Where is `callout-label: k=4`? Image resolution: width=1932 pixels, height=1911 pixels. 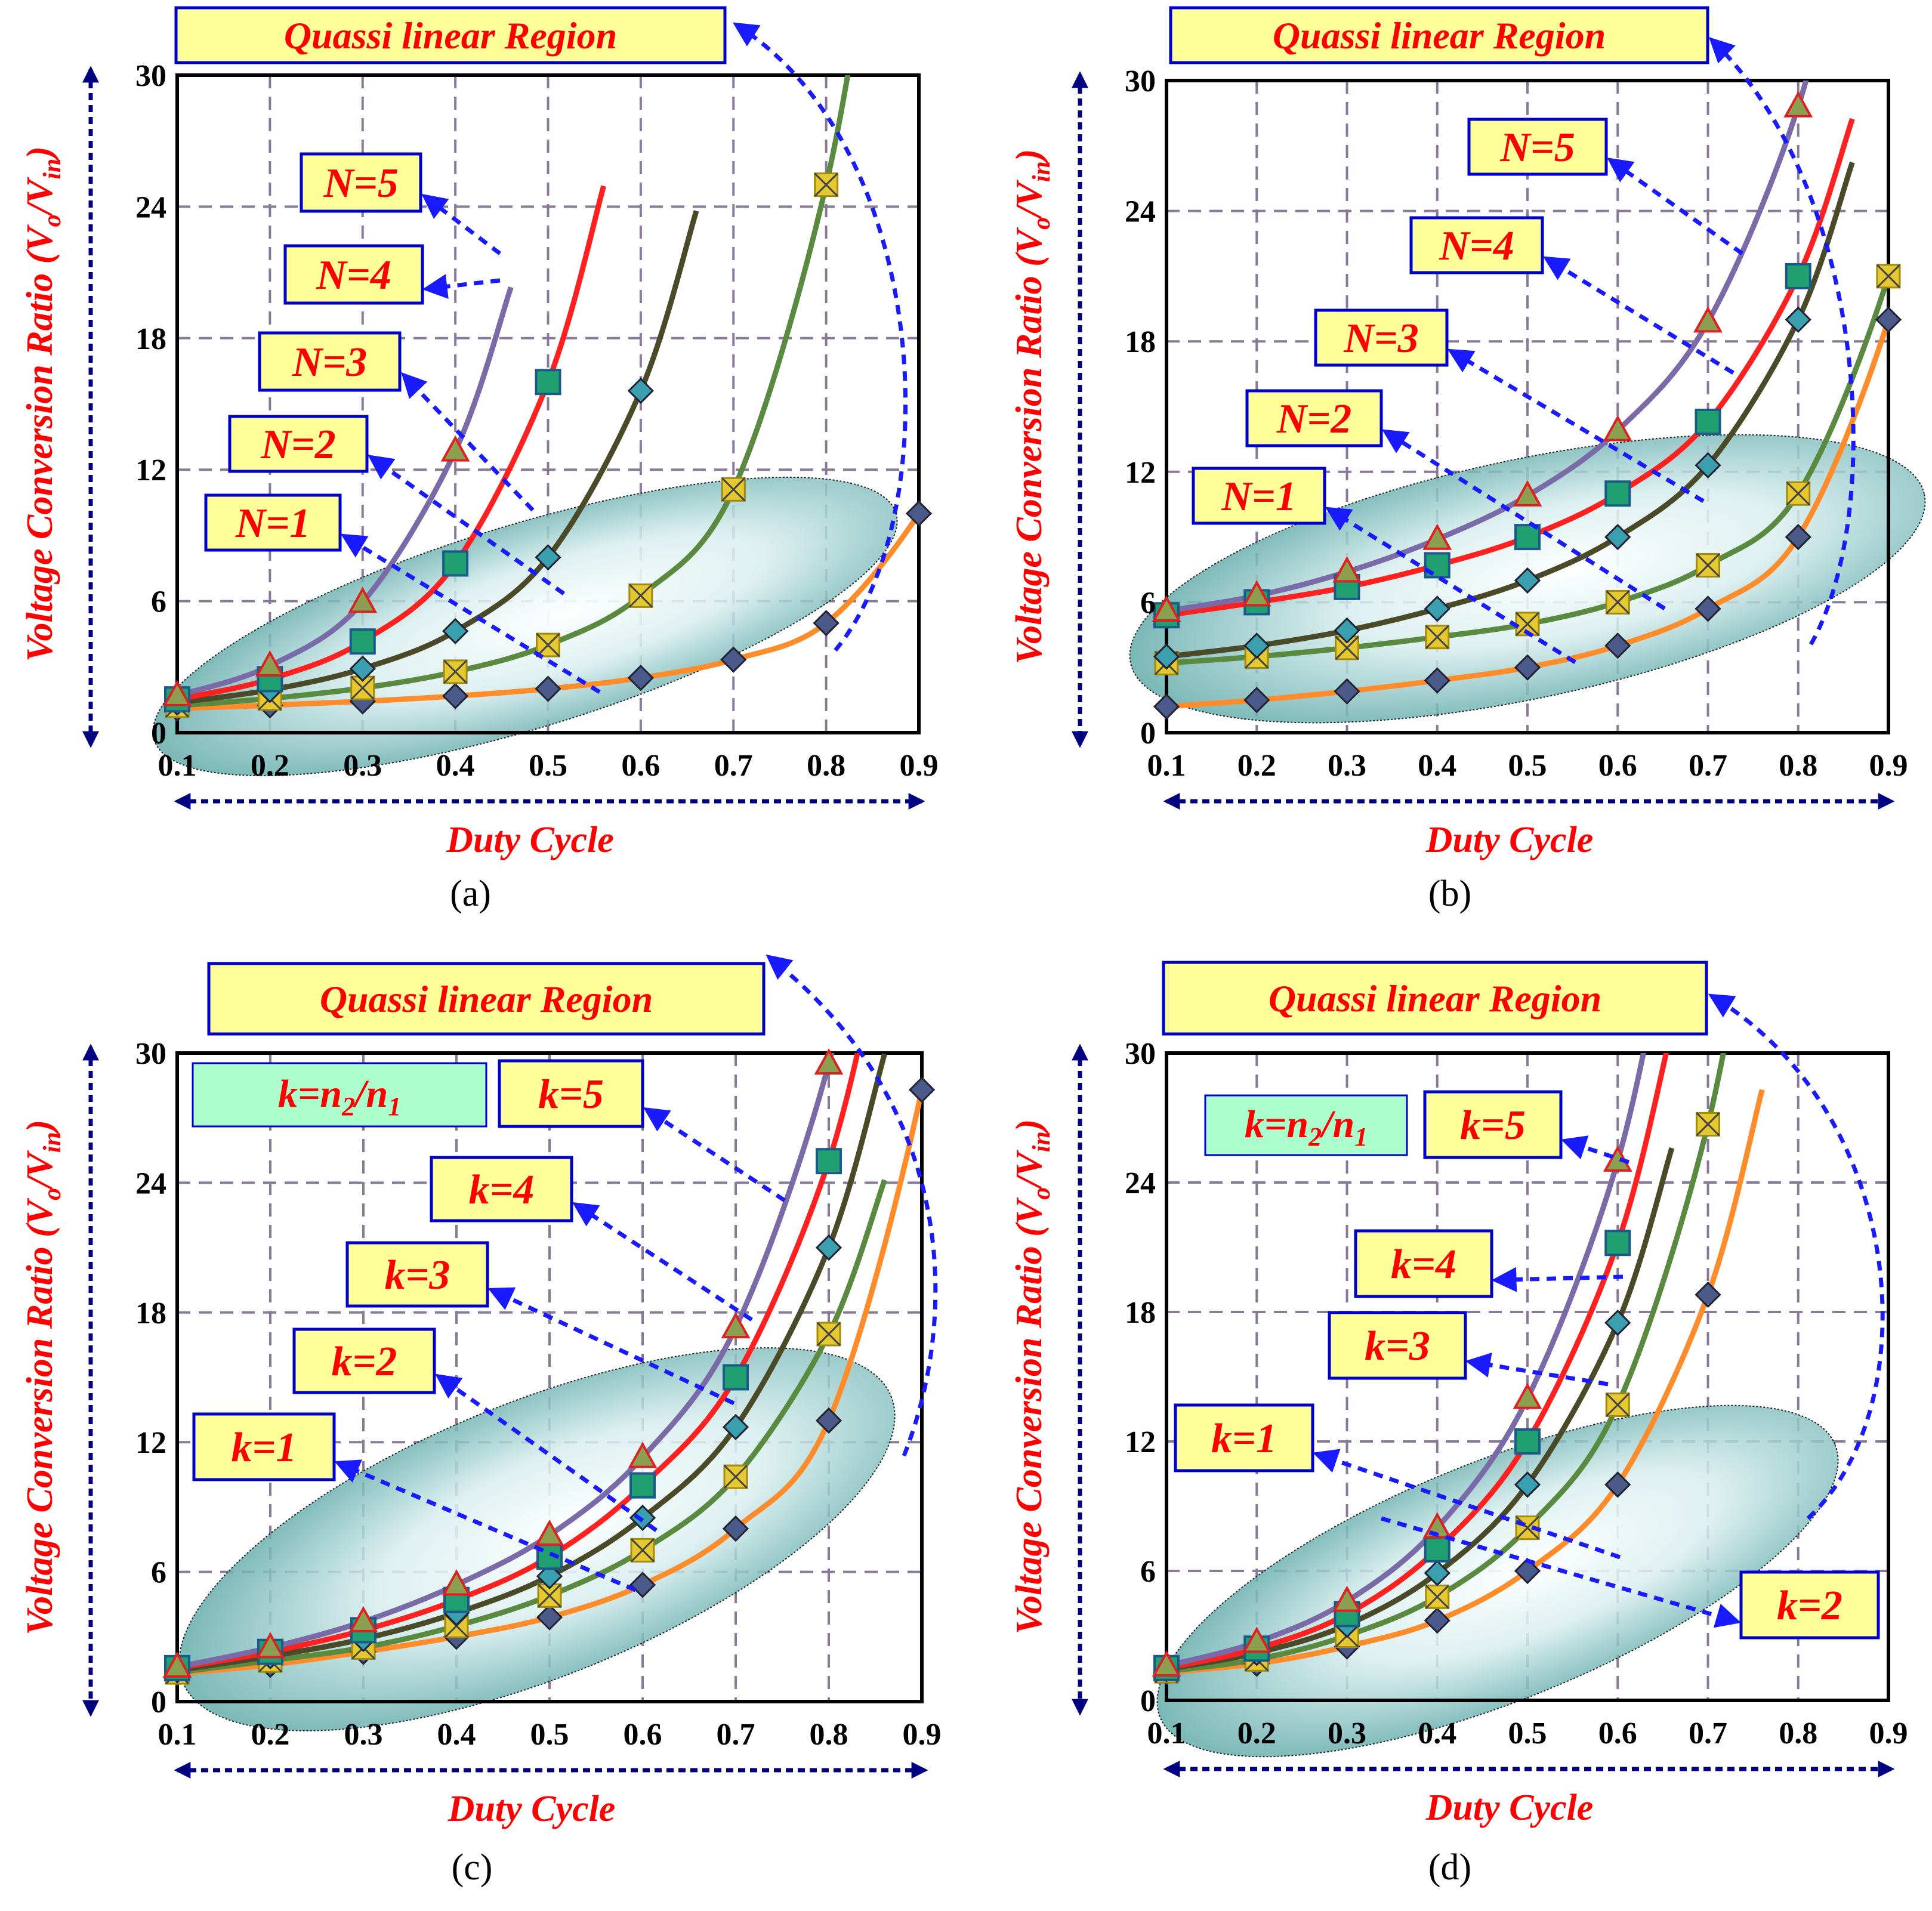 callout-label: k=4 is located at coordinates (1423, 1265).